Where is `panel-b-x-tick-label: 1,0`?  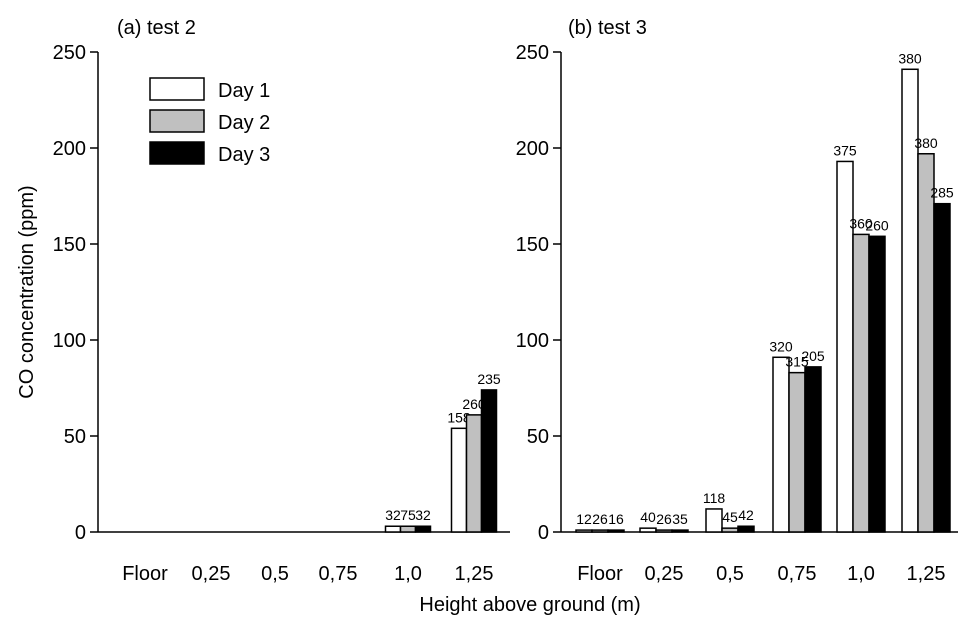 panel-b-x-tick-label: 1,0 is located at coordinates (861, 574).